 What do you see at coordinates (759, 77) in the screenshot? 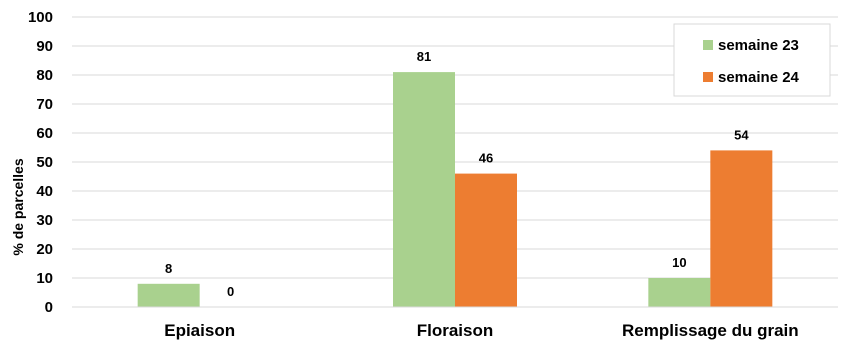
I see `legend-label-semaine-24: semaine 24` at bounding box center [759, 77].